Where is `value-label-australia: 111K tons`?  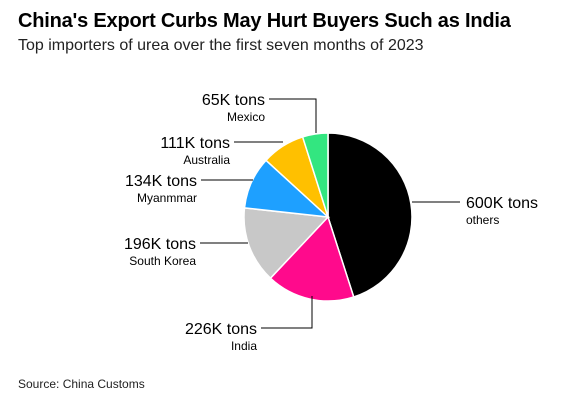
value-label-australia: 111K tons is located at coordinates (195, 143).